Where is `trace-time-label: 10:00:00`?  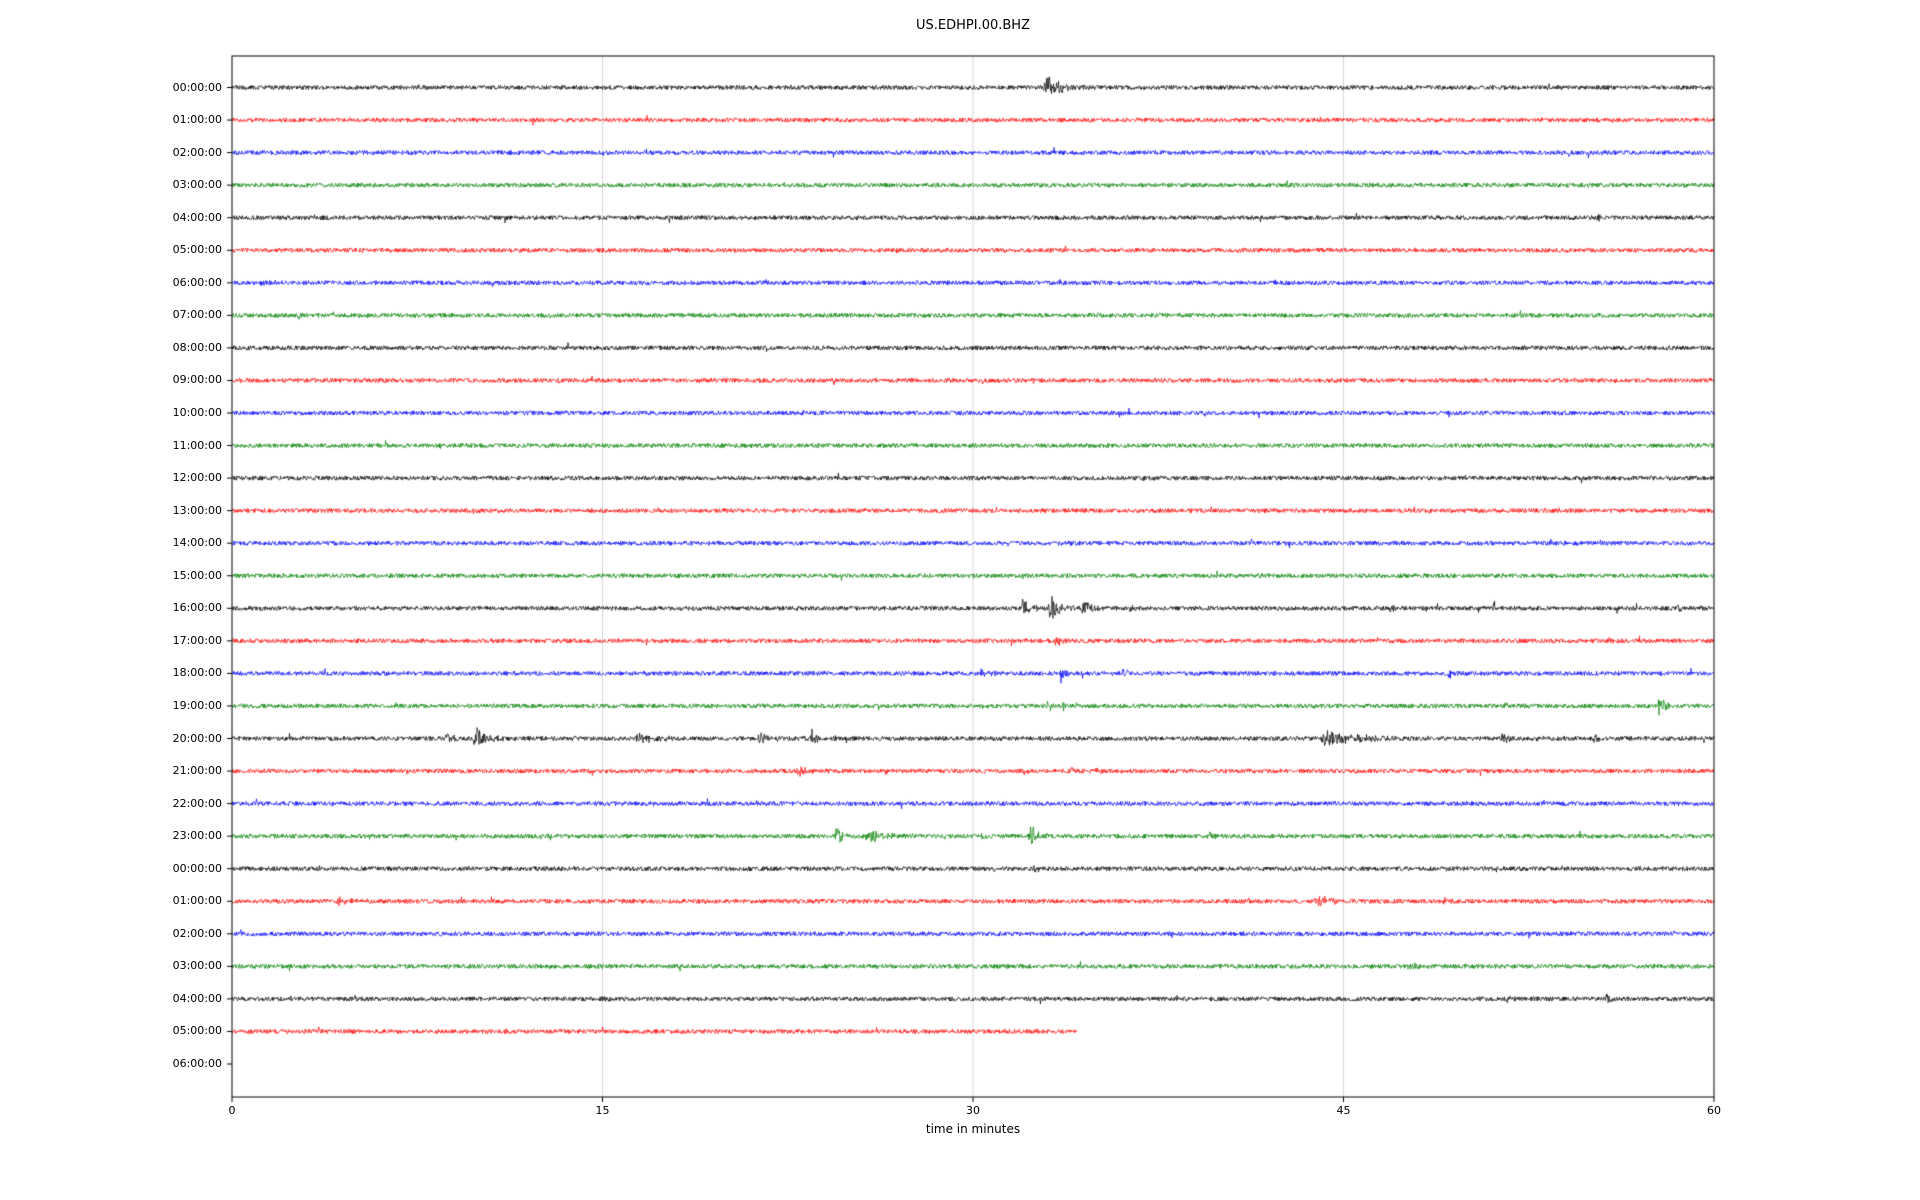
trace-time-label: 10:00:00 is located at coordinates (197, 412).